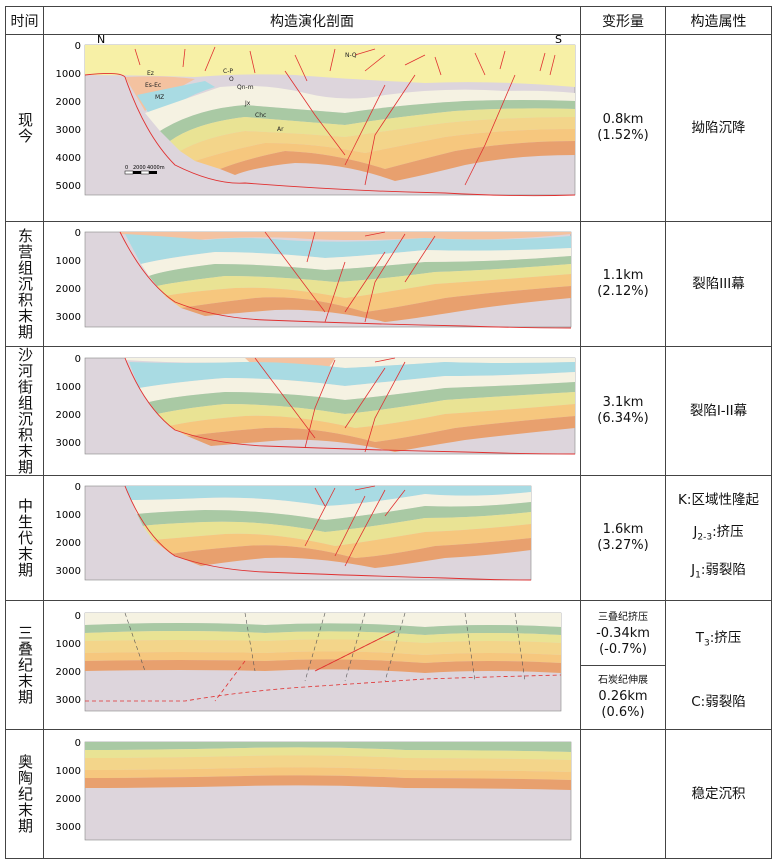 The width and height of the screenshot is (776, 859). What do you see at coordinates (25, 665) in the screenshot?
I see `time-label: 三叠纪末期` at bounding box center [25, 665].